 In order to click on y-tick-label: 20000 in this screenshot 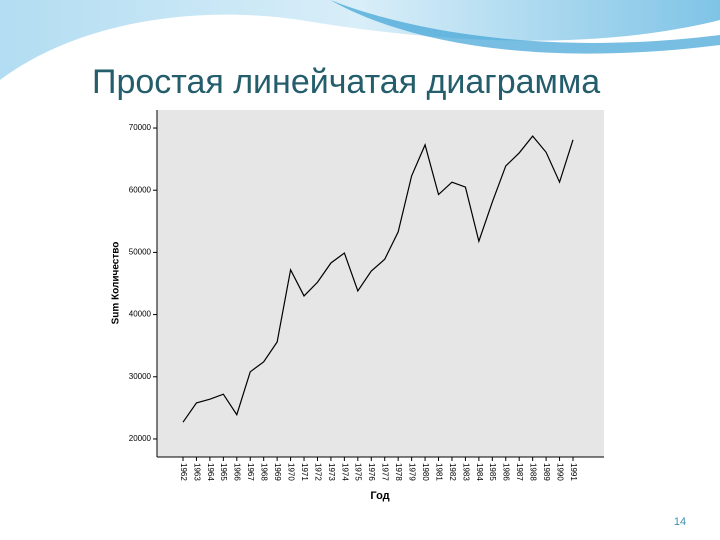, I will do `click(140, 438)`.